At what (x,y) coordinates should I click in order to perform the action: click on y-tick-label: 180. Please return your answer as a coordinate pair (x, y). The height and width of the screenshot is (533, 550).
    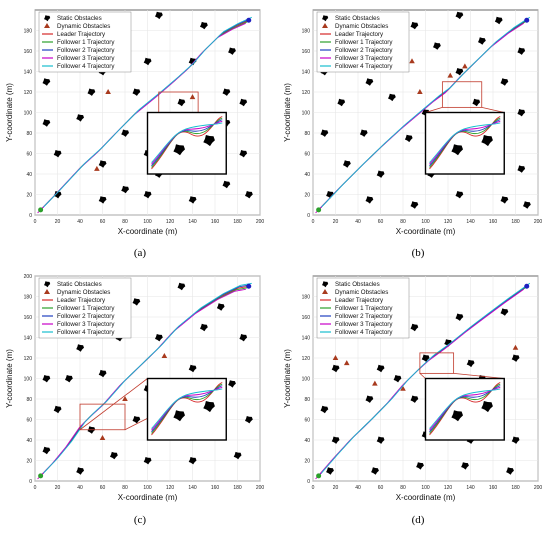
    Looking at the image, I should click on (306, 298).